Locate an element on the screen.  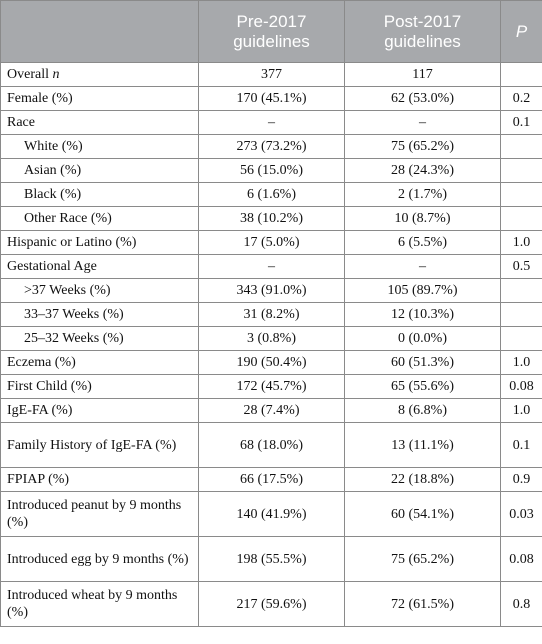
row-label: FPIAP (%) is located at coordinates (99, 479).